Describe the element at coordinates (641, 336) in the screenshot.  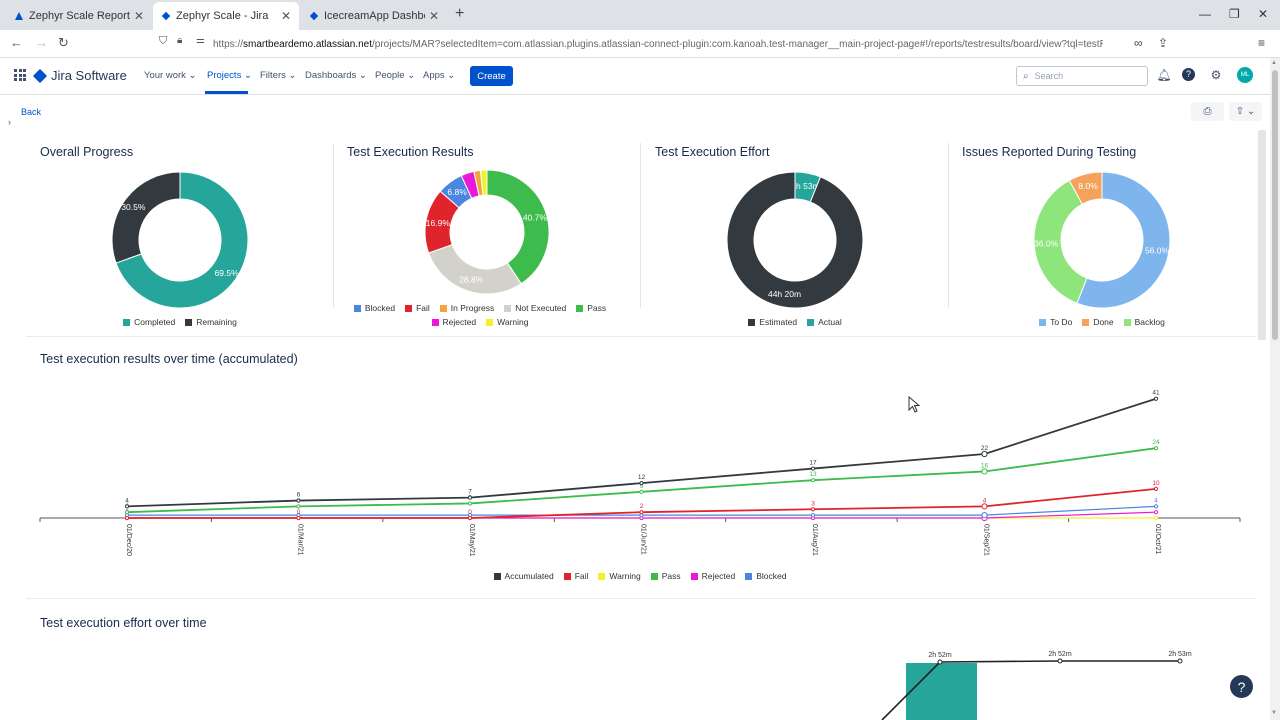
I see `section-divider` at that location.